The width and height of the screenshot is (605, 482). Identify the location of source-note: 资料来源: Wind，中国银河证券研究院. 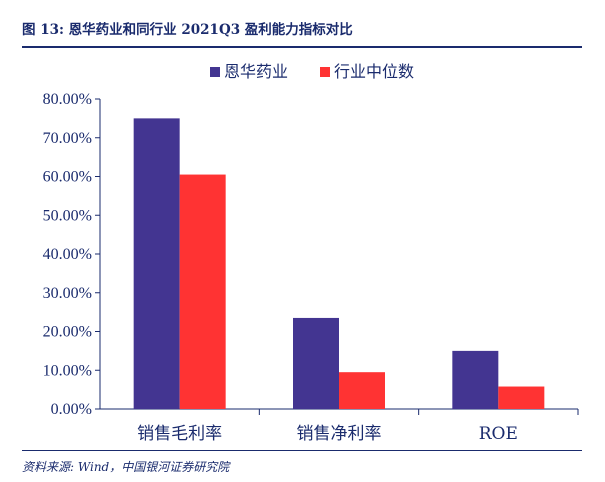
(126, 467).